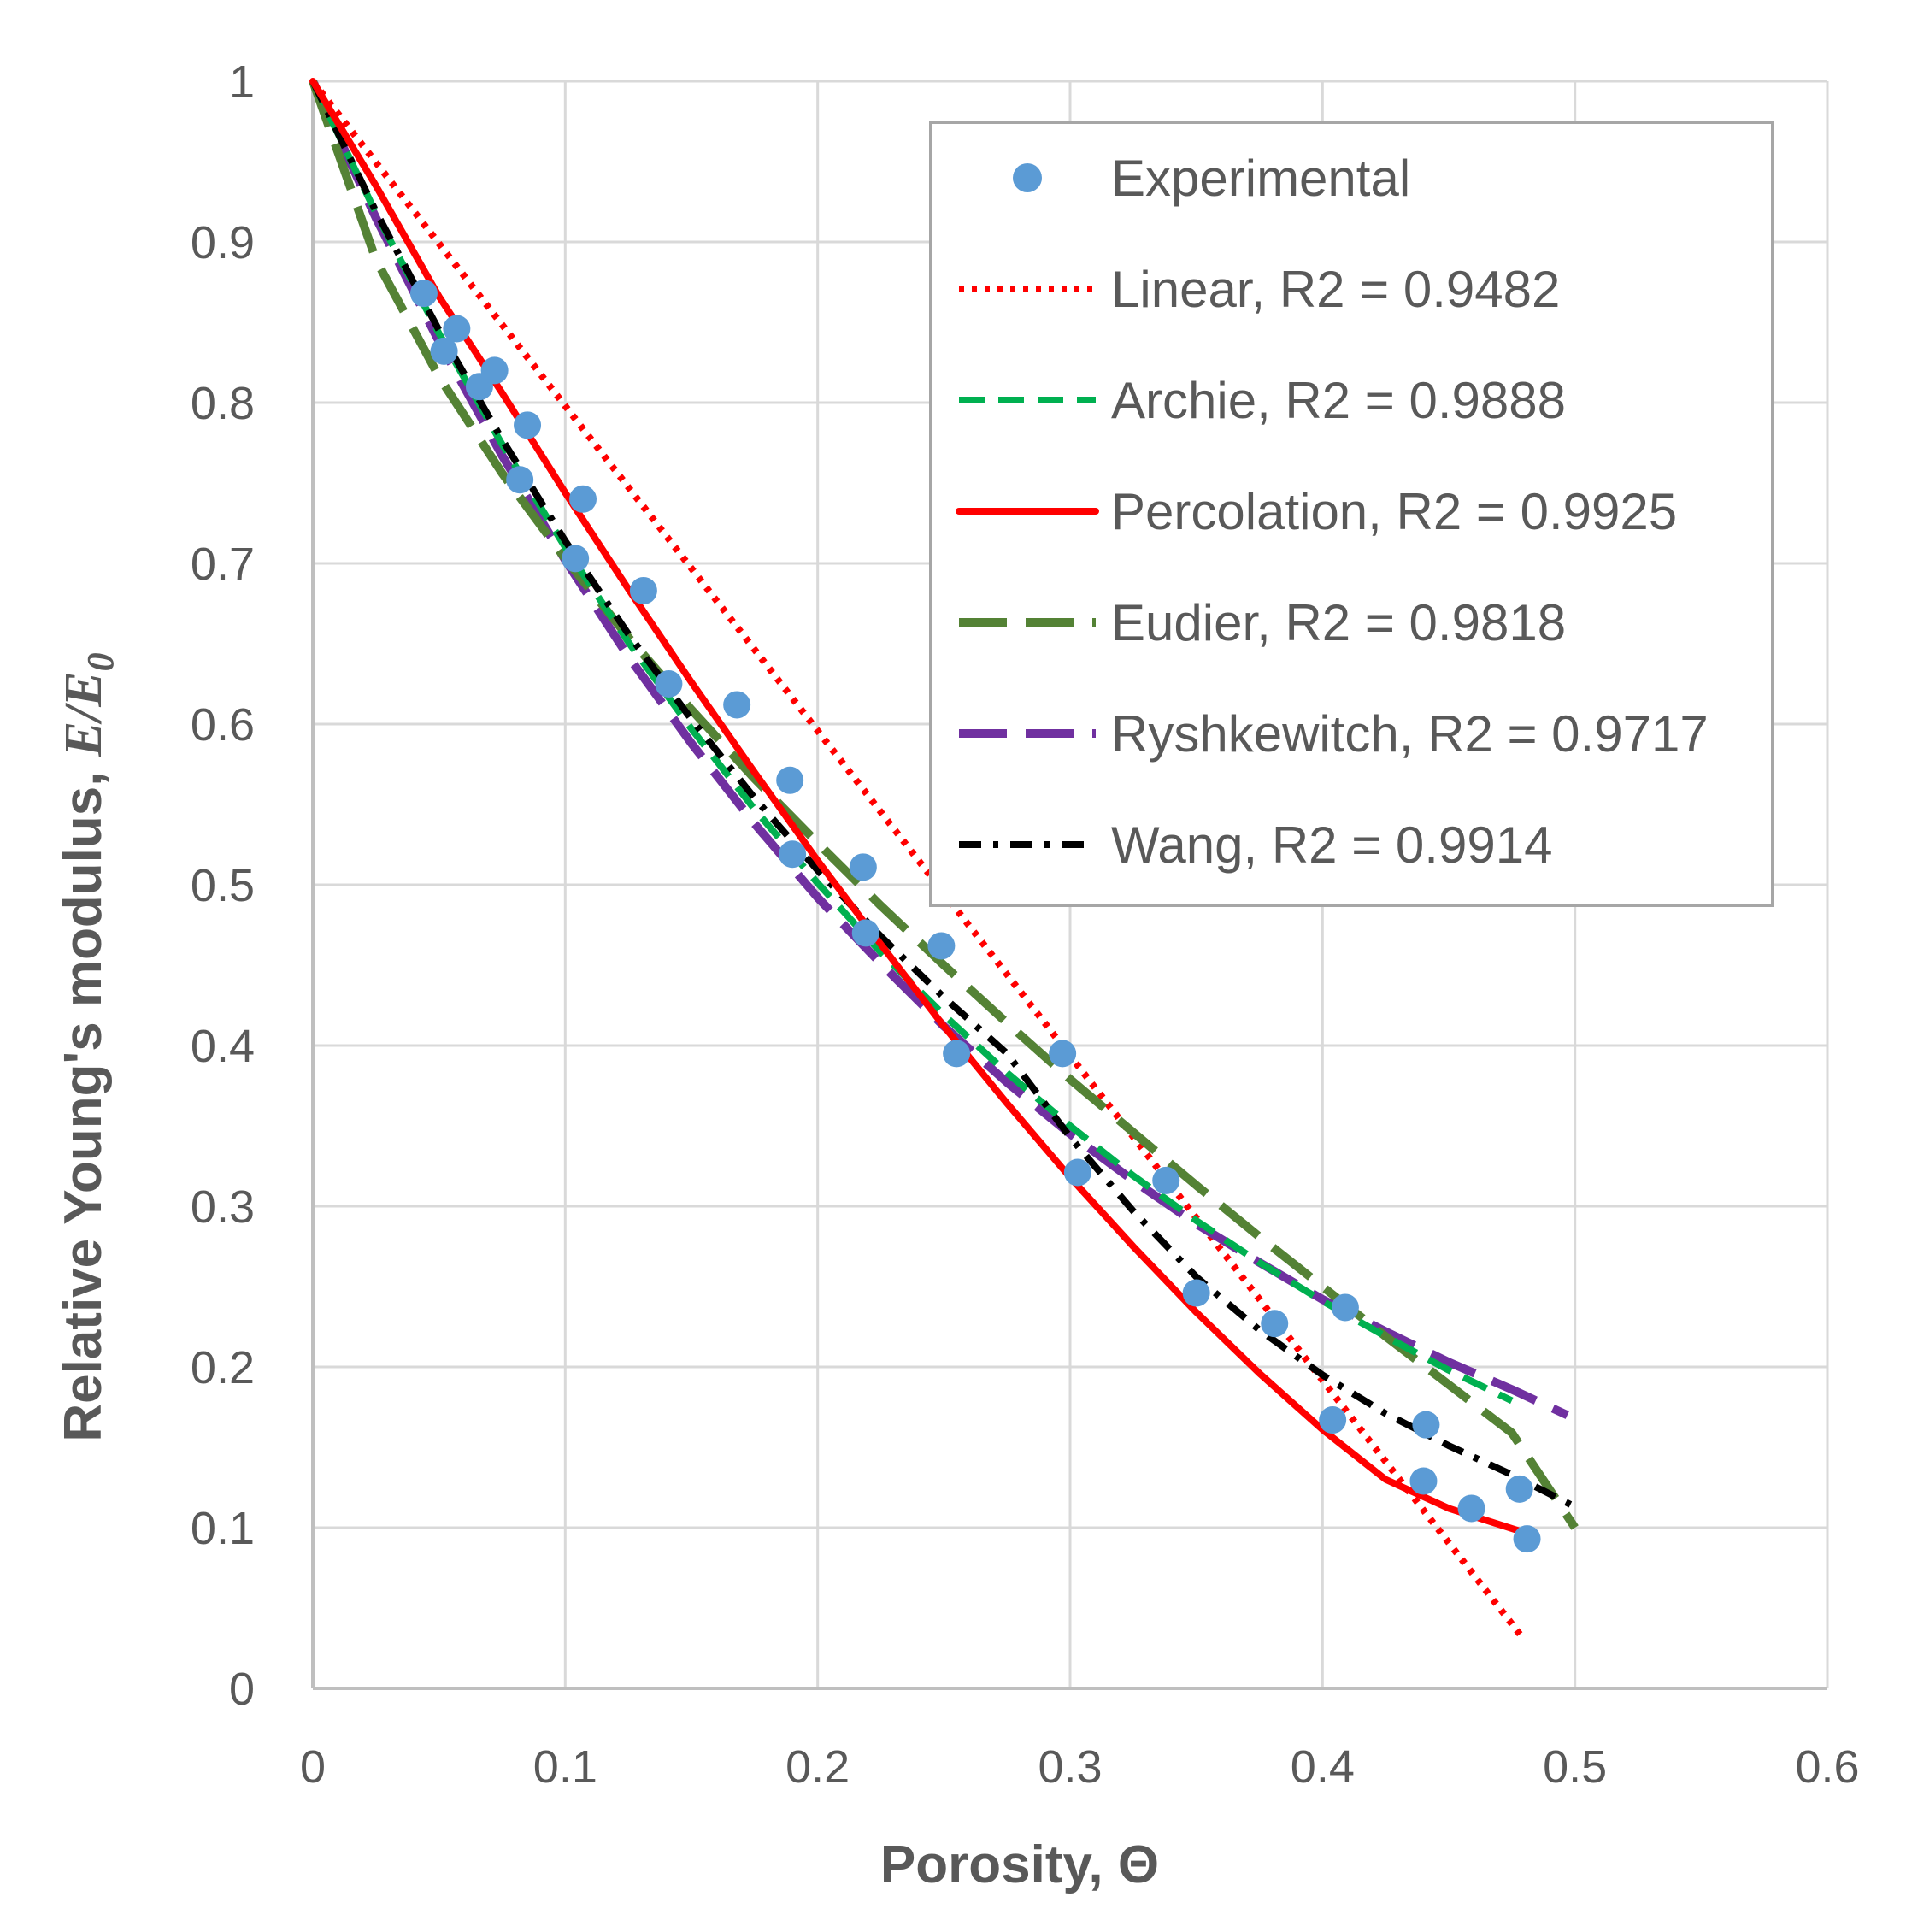 Image resolution: width=1906 pixels, height=1932 pixels. What do you see at coordinates (223, 1367) in the screenshot?
I see `y-tick-label: 0.2` at bounding box center [223, 1367].